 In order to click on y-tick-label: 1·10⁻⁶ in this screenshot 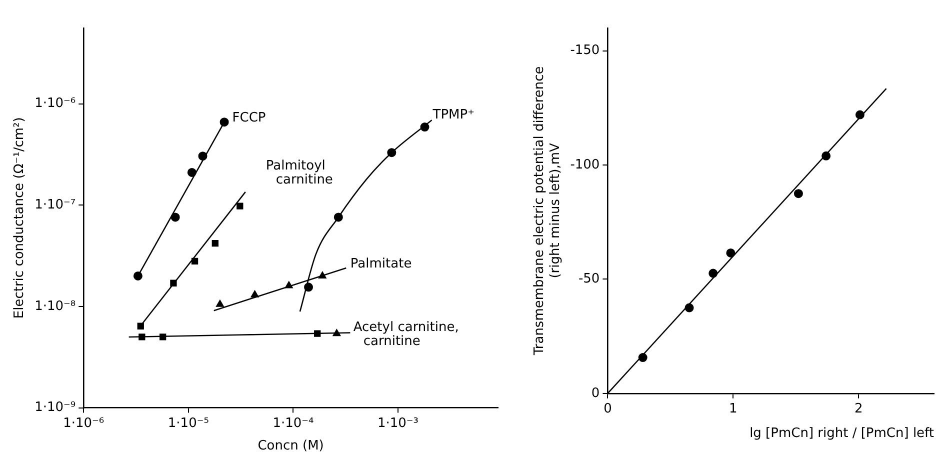, I will do `click(55, 104)`.